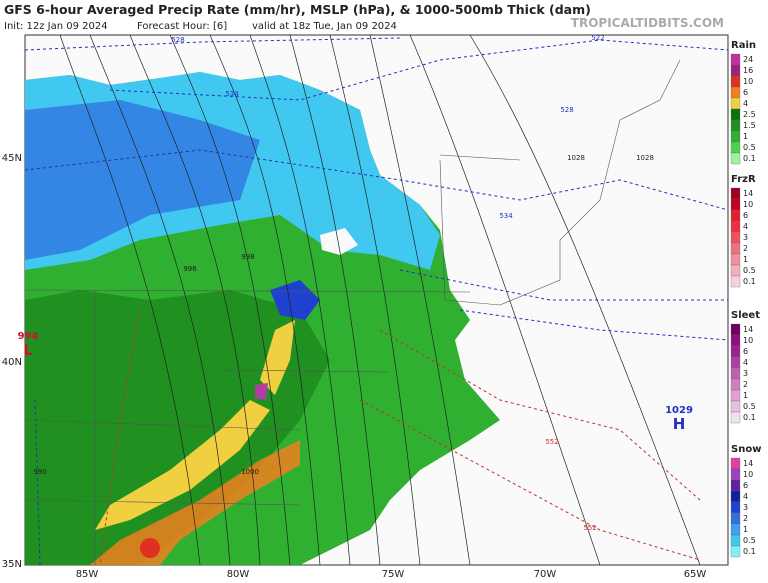 The image size is (768, 583). Describe the element at coordinates (277, 357) in the screenshot. I see `mixed-band` at that location.